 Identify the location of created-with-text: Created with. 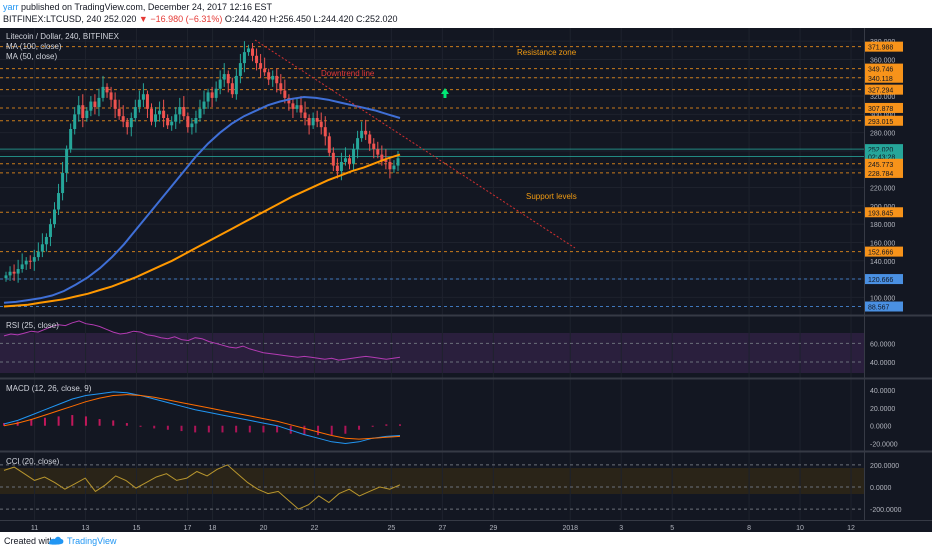
(29, 541).